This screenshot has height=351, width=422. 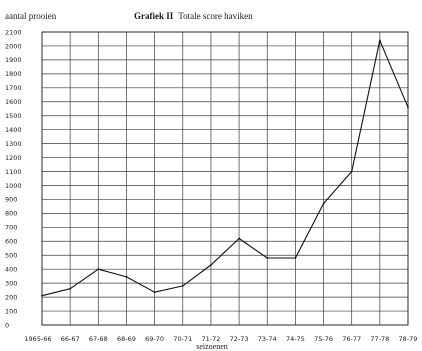 What do you see at coordinates (7, 325) in the screenshot?
I see `y-tick-label: 0` at bounding box center [7, 325].